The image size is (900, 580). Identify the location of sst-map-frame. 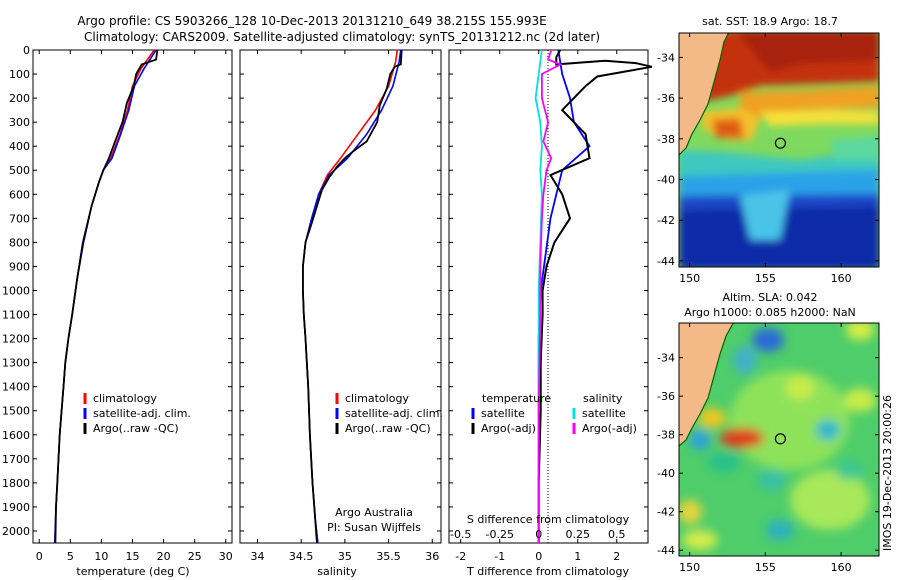
(779, 150).